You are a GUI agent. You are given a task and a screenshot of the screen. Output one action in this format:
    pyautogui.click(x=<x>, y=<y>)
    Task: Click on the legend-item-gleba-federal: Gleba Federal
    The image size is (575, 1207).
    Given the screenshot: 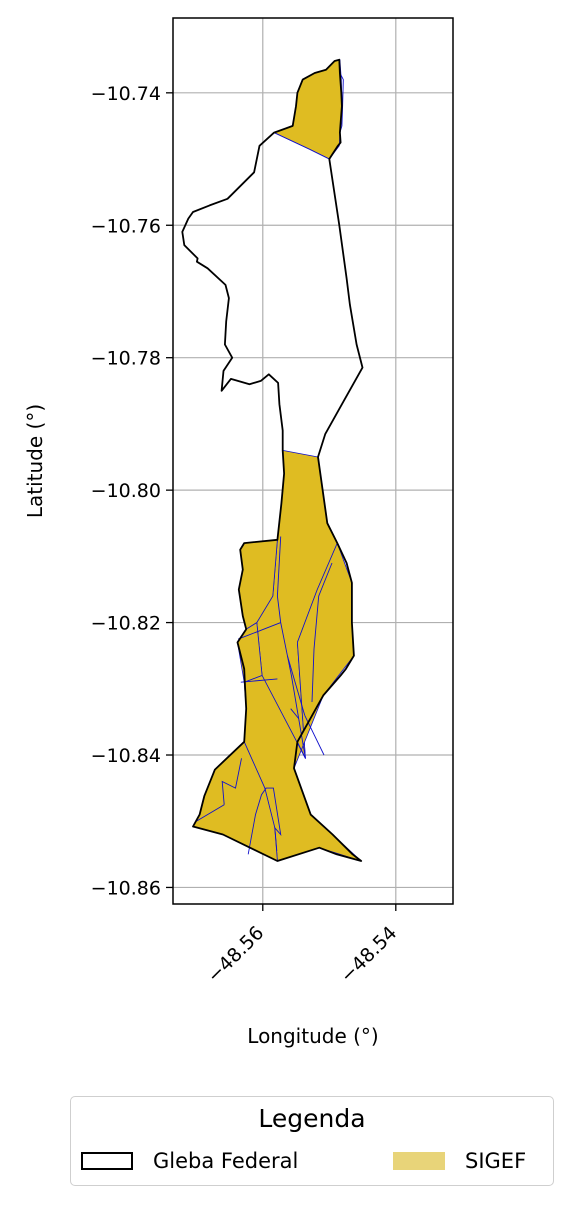 What is the action you would take?
    pyautogui.click(x=189, y=1161)
    